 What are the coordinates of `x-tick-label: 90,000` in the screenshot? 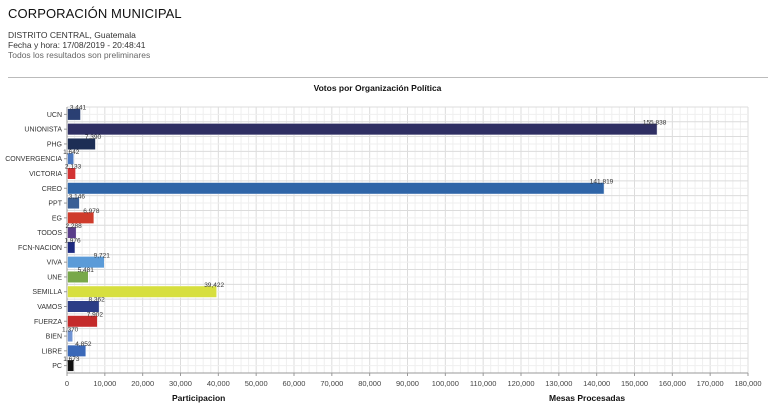 It's located at (407, 383).